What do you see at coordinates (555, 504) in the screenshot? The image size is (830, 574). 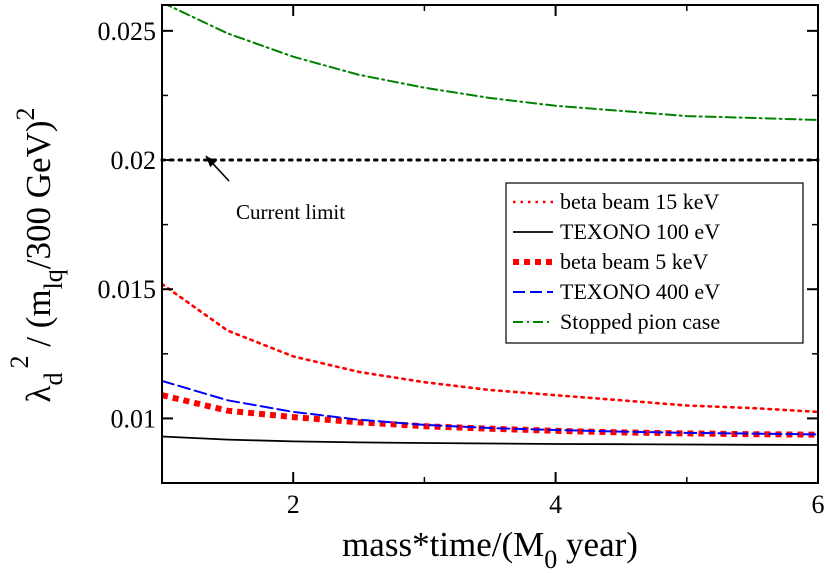 I see `x-tick-label: 4` at bounding box center [555, 504].